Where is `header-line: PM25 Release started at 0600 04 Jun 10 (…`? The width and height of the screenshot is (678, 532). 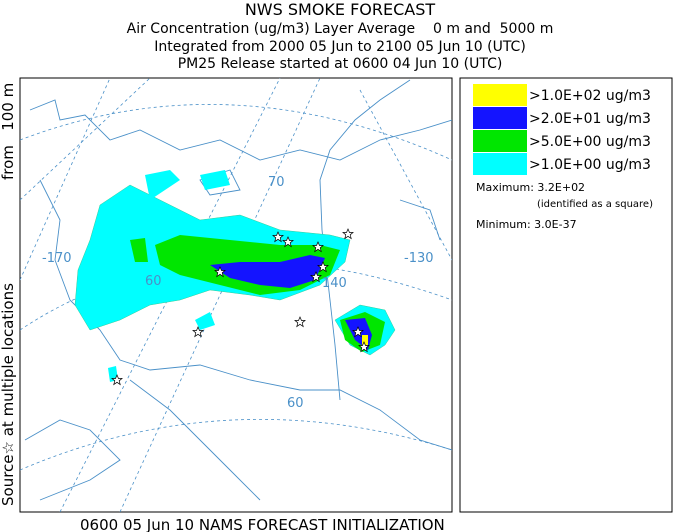 header-line: PM25 Release started at 0600 04 Jun 10 (… is located at coordinates (340, 64).